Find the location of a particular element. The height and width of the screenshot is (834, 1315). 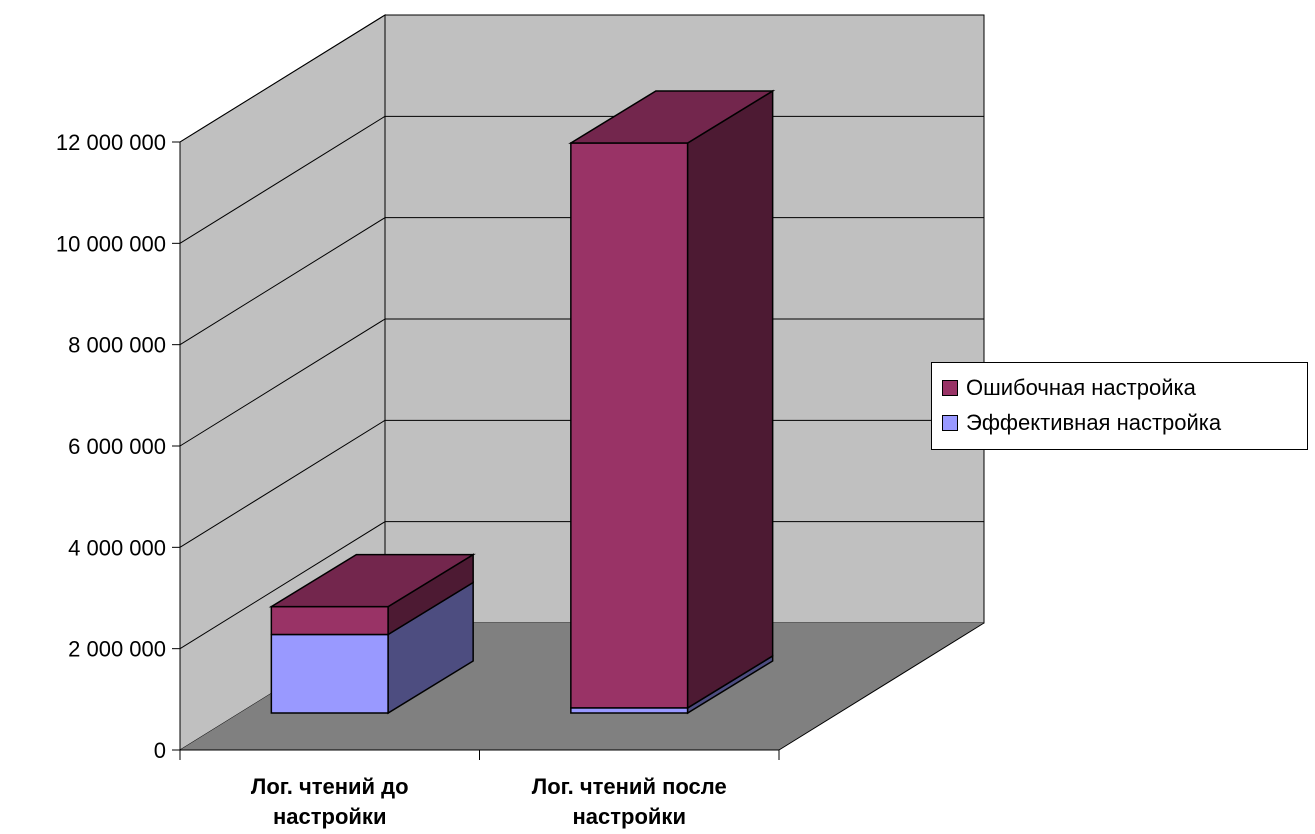

y-tick-label: 6 000 000 is located at coordinates (117, 446).